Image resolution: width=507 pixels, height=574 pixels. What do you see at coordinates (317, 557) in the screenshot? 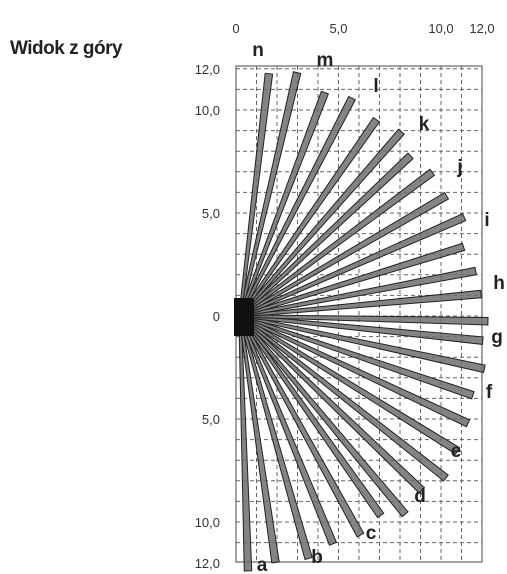
I see `zone-label-b: b` at bounding box center [317, 557].